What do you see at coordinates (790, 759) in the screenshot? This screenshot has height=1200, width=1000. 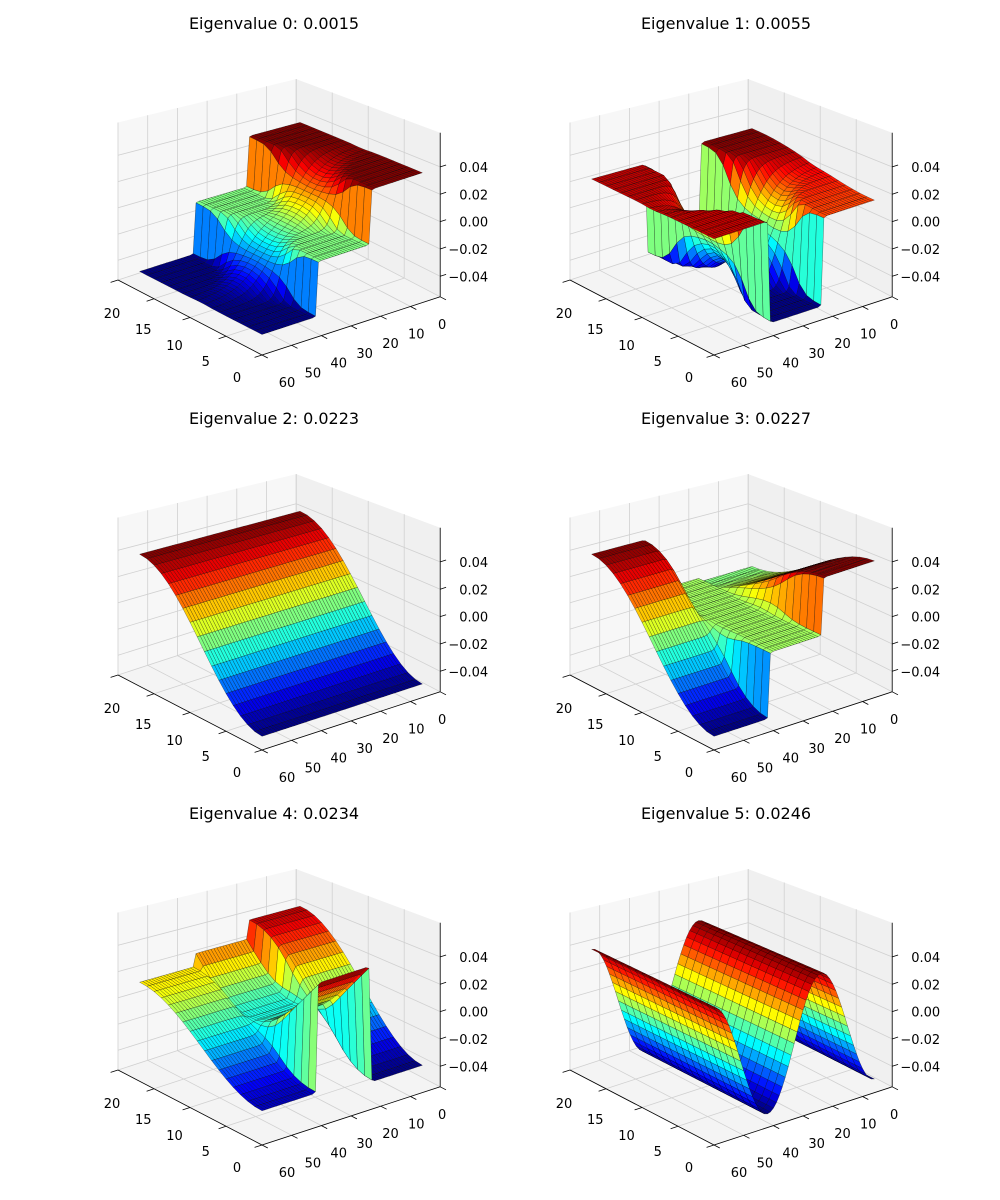 I see `y-tick-label: 40` at bounding box center [790, 759].